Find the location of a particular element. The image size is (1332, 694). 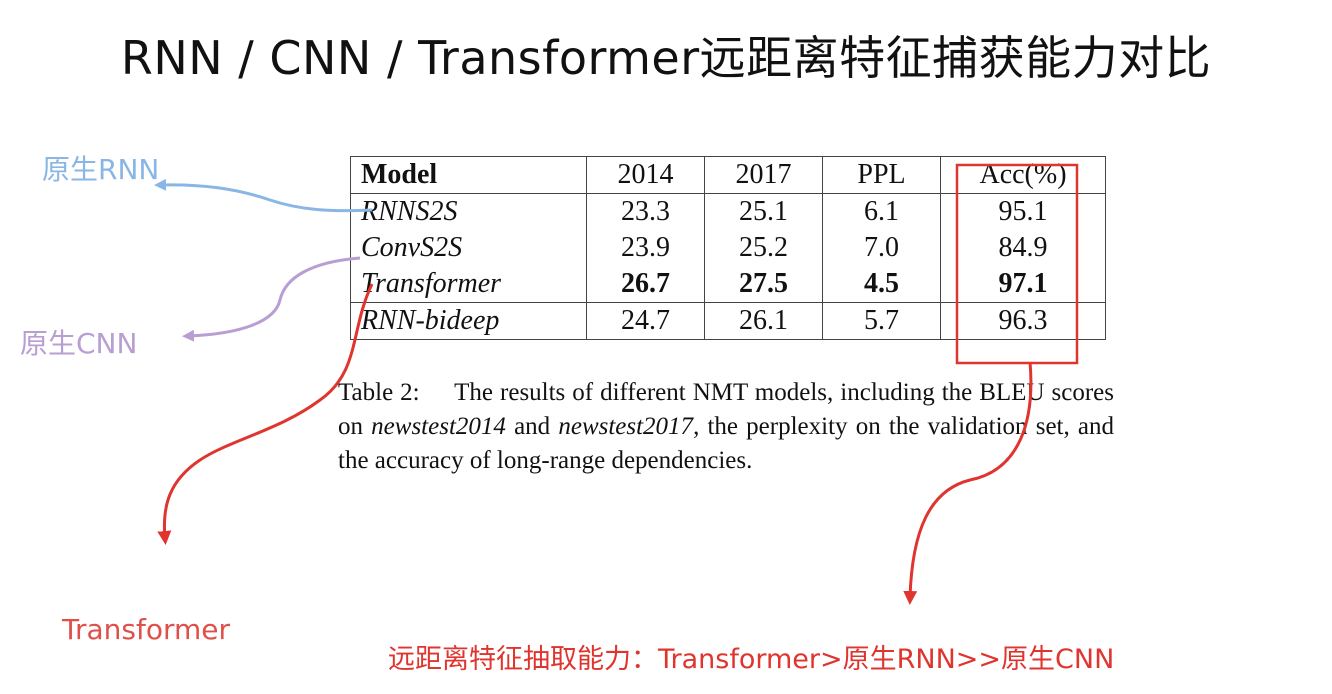

table-row: Transformer 26.7 27.5 4.5 97.1 is located at coordinates (728, 284).